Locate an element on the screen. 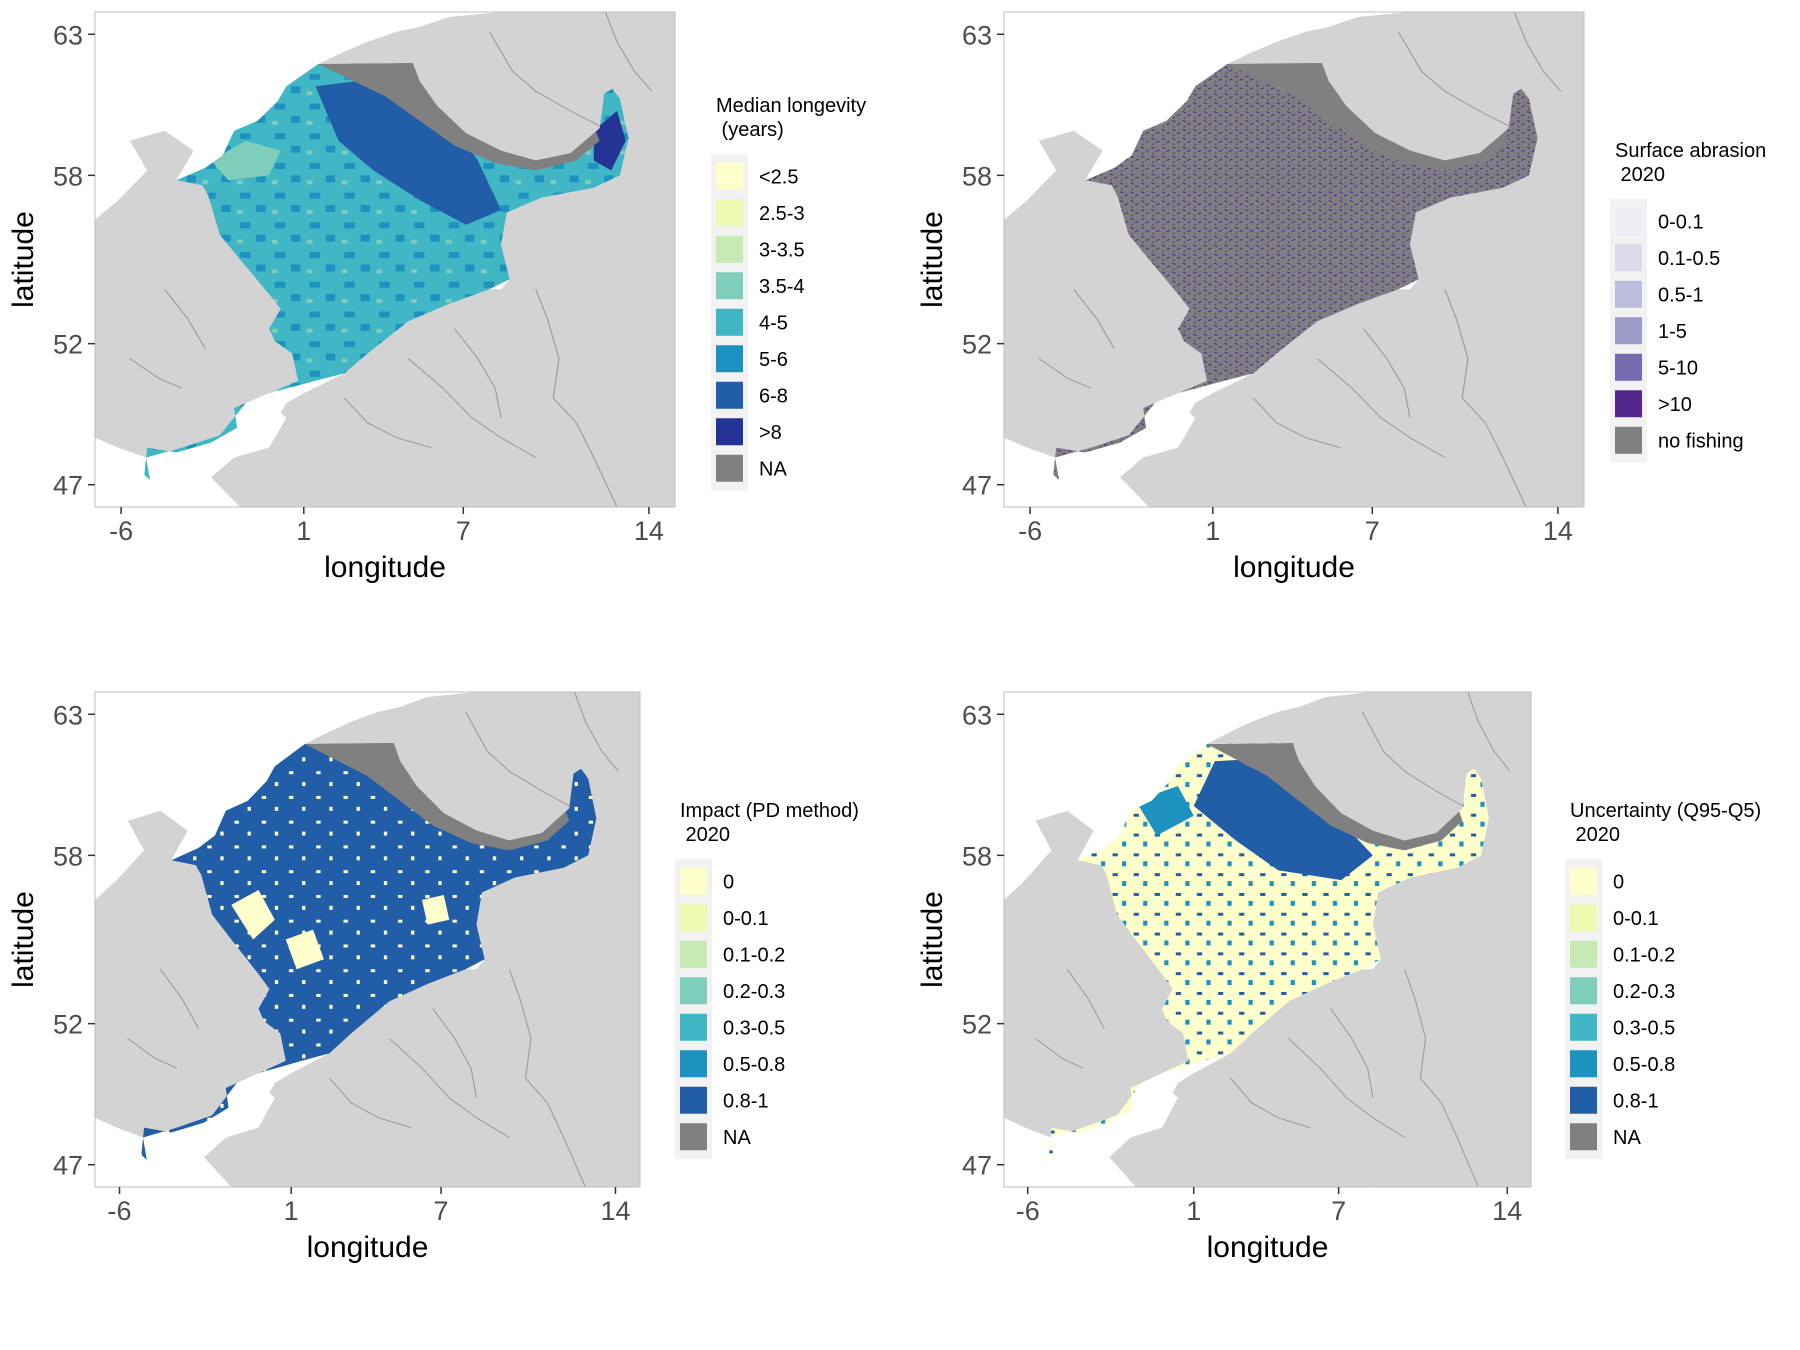  legend-key-background is located at coordinates (693, 1009).